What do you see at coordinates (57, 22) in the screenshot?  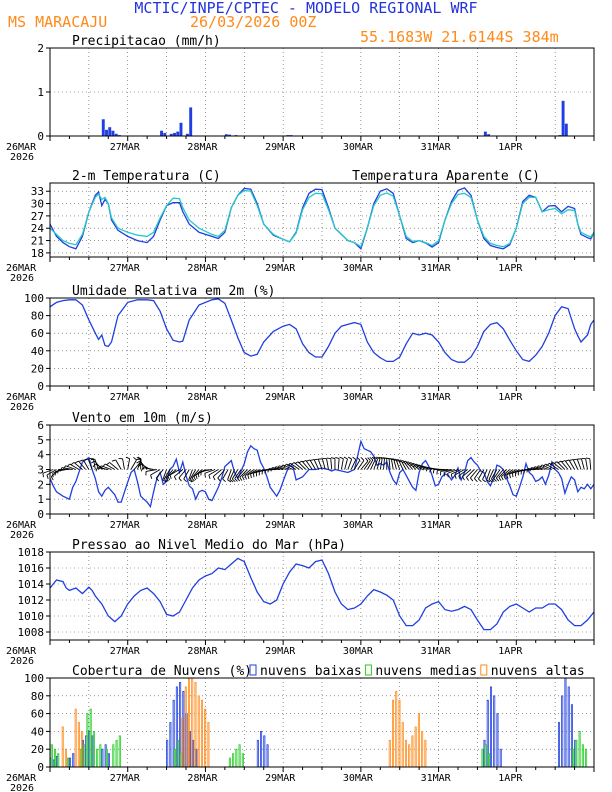 I see `header-station: MS MARACAJU` at bounding box center [57, 22].